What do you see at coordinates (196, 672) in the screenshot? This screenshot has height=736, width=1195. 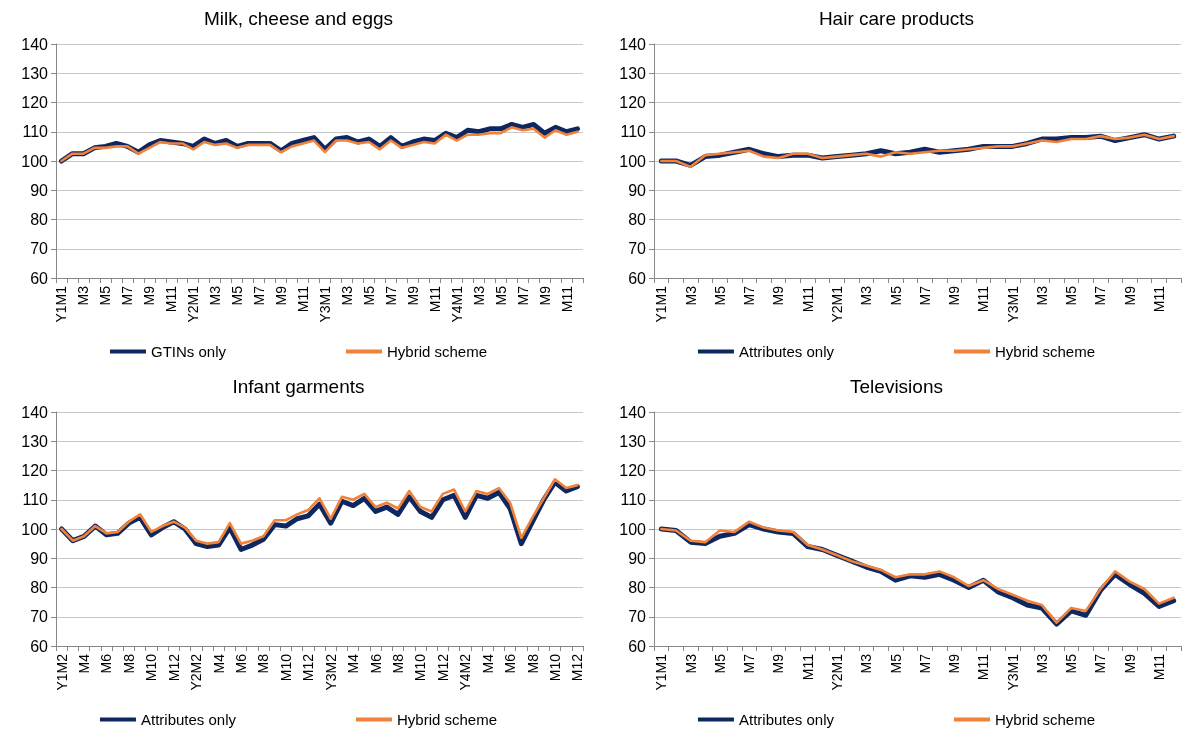 I see `x-tick-label: Y2M2` at bounding box center [196, 672].